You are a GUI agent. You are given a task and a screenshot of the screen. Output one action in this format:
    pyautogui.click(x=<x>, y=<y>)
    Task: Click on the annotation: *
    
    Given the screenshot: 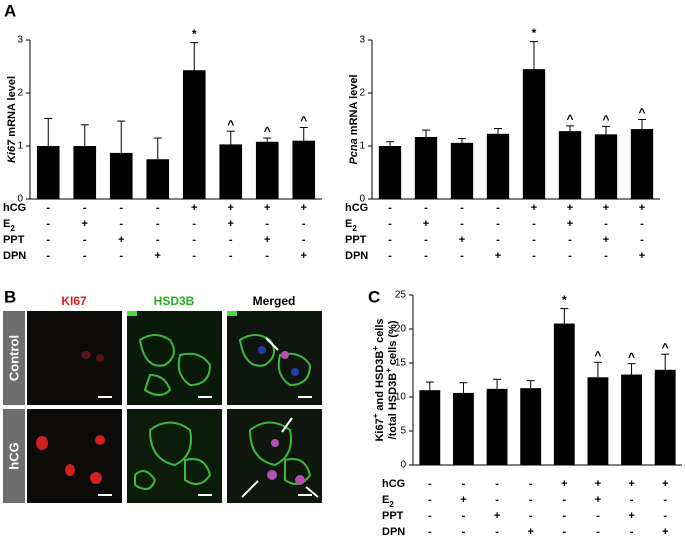 What is the action you would take?
    pyautogui.click(x=564, y=300)
    